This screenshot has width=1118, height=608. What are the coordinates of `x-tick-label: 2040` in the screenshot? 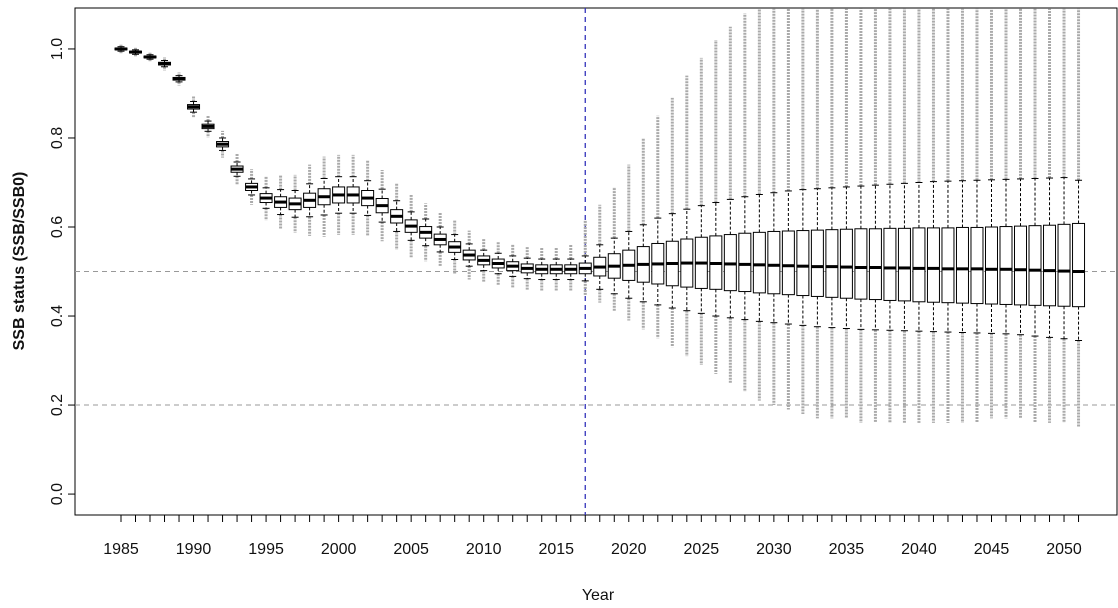 It's located at (919, 549).